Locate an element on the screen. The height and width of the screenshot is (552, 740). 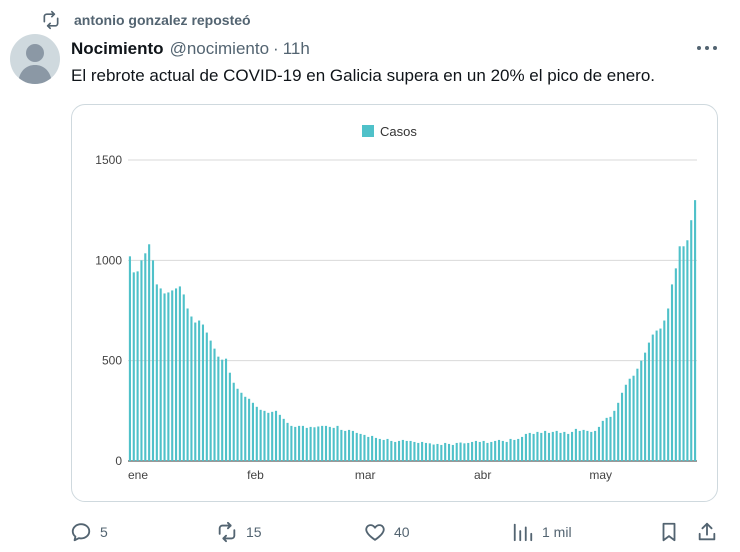
more-options-icon is located at coordinates (707, 48).